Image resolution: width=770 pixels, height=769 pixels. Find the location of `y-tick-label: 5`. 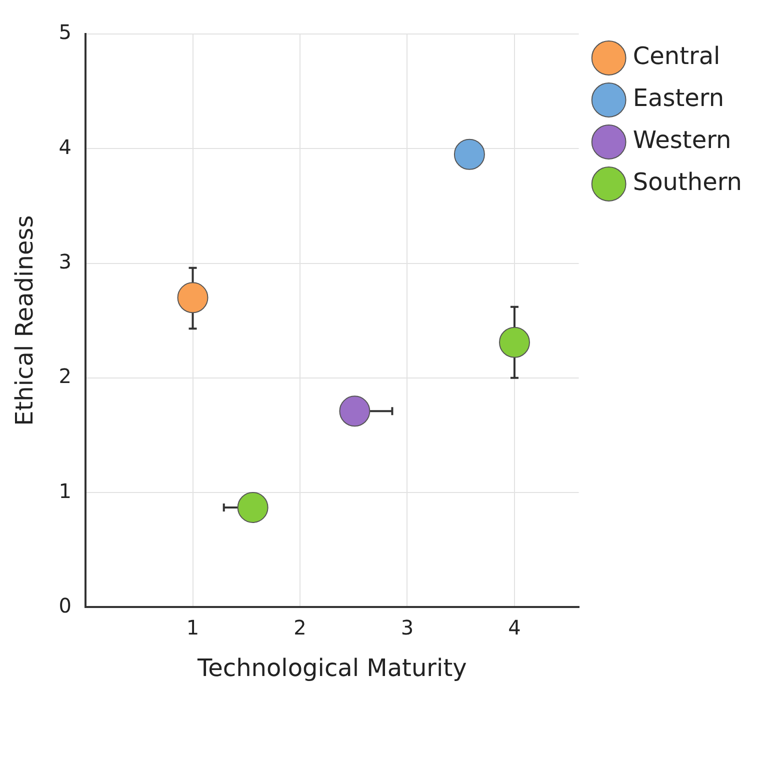

y-tick-label: 5 is located at coordinates (65, 32).